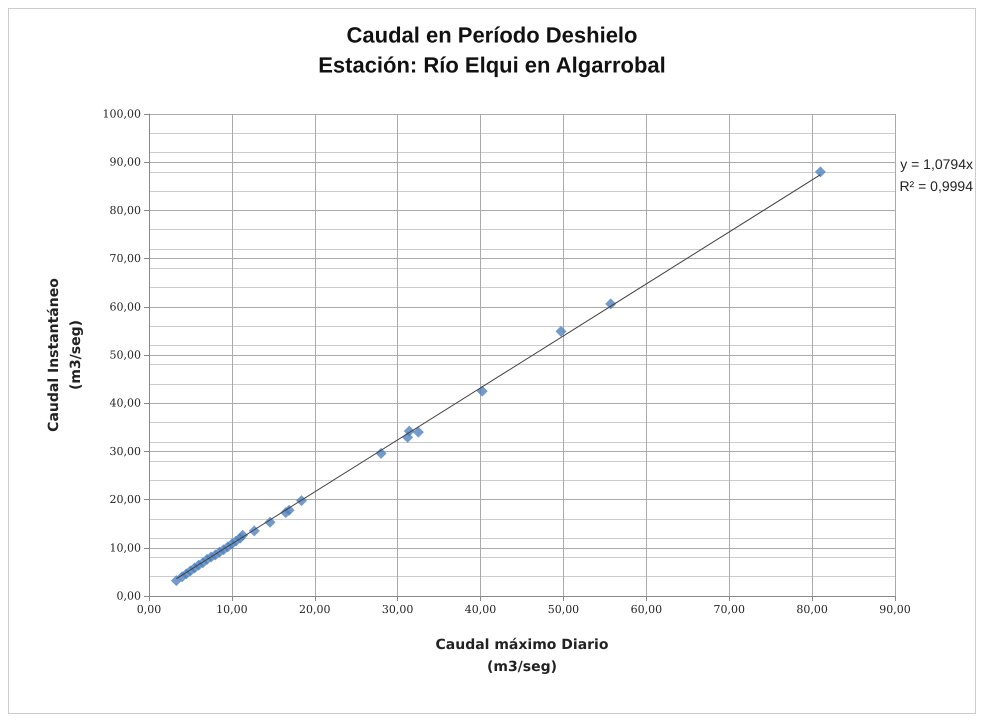  Describe the element at coordinates (125, 162) in the screenshot. I see `y-tick-label: 90,00` at that location.